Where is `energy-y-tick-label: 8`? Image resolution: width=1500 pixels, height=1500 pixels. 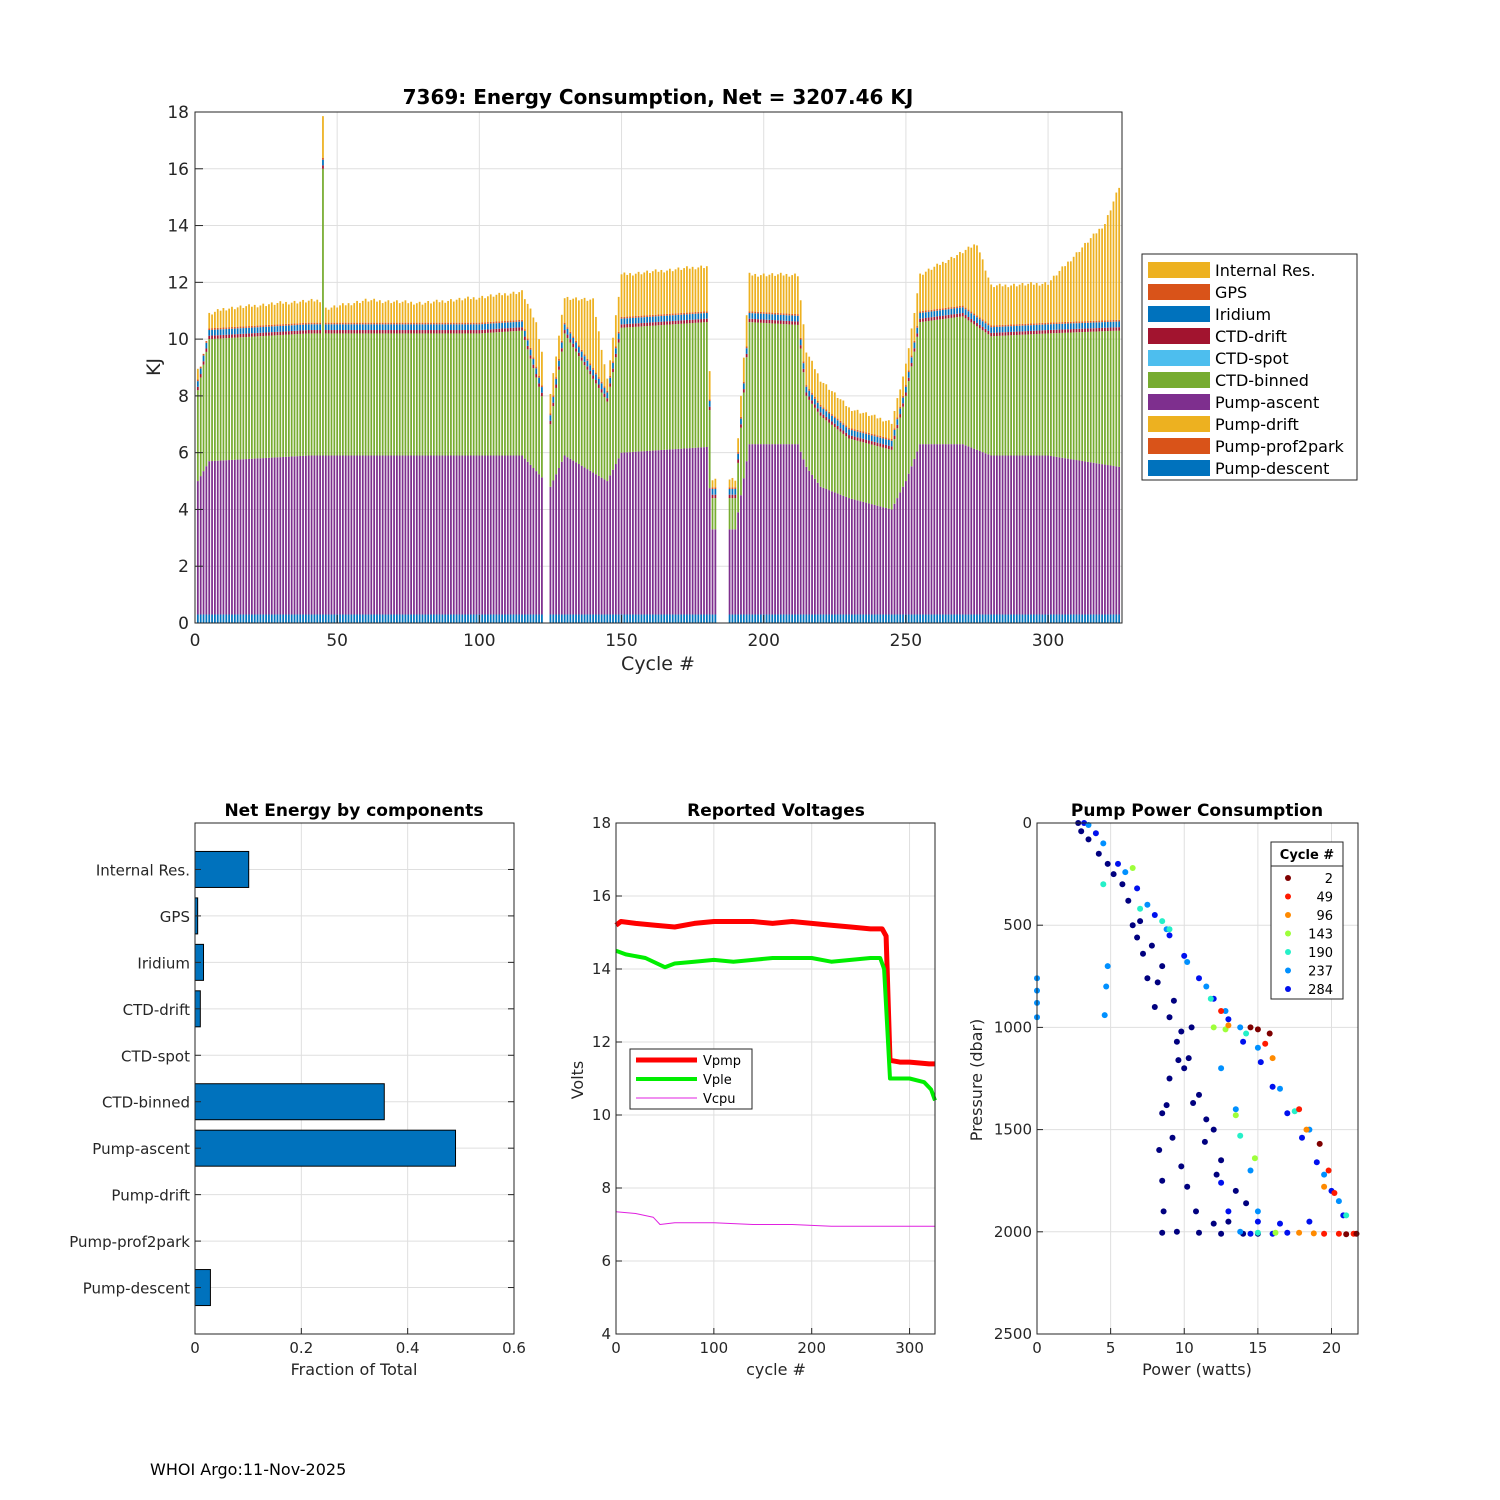 energy-y-tick-label: 8 is located at coordinates (183, 397).